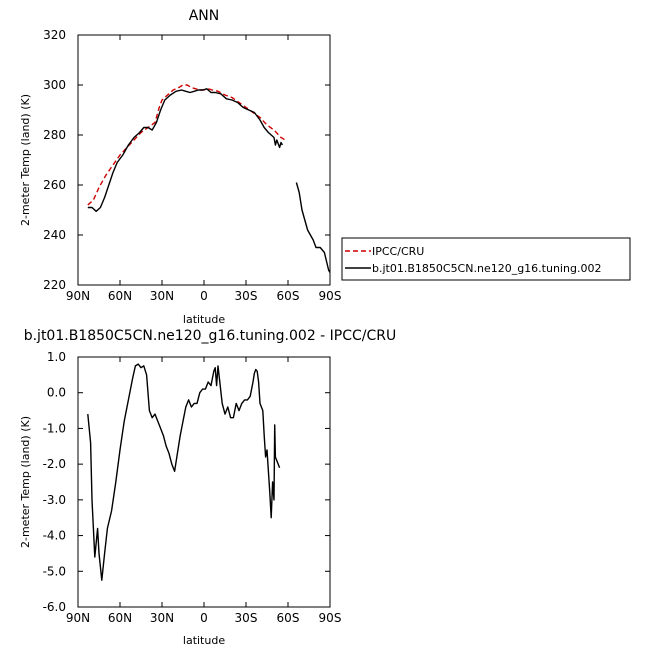 This screenshot has height=654, width=654. I want to click on bottom-series-line, so click(184, 472).